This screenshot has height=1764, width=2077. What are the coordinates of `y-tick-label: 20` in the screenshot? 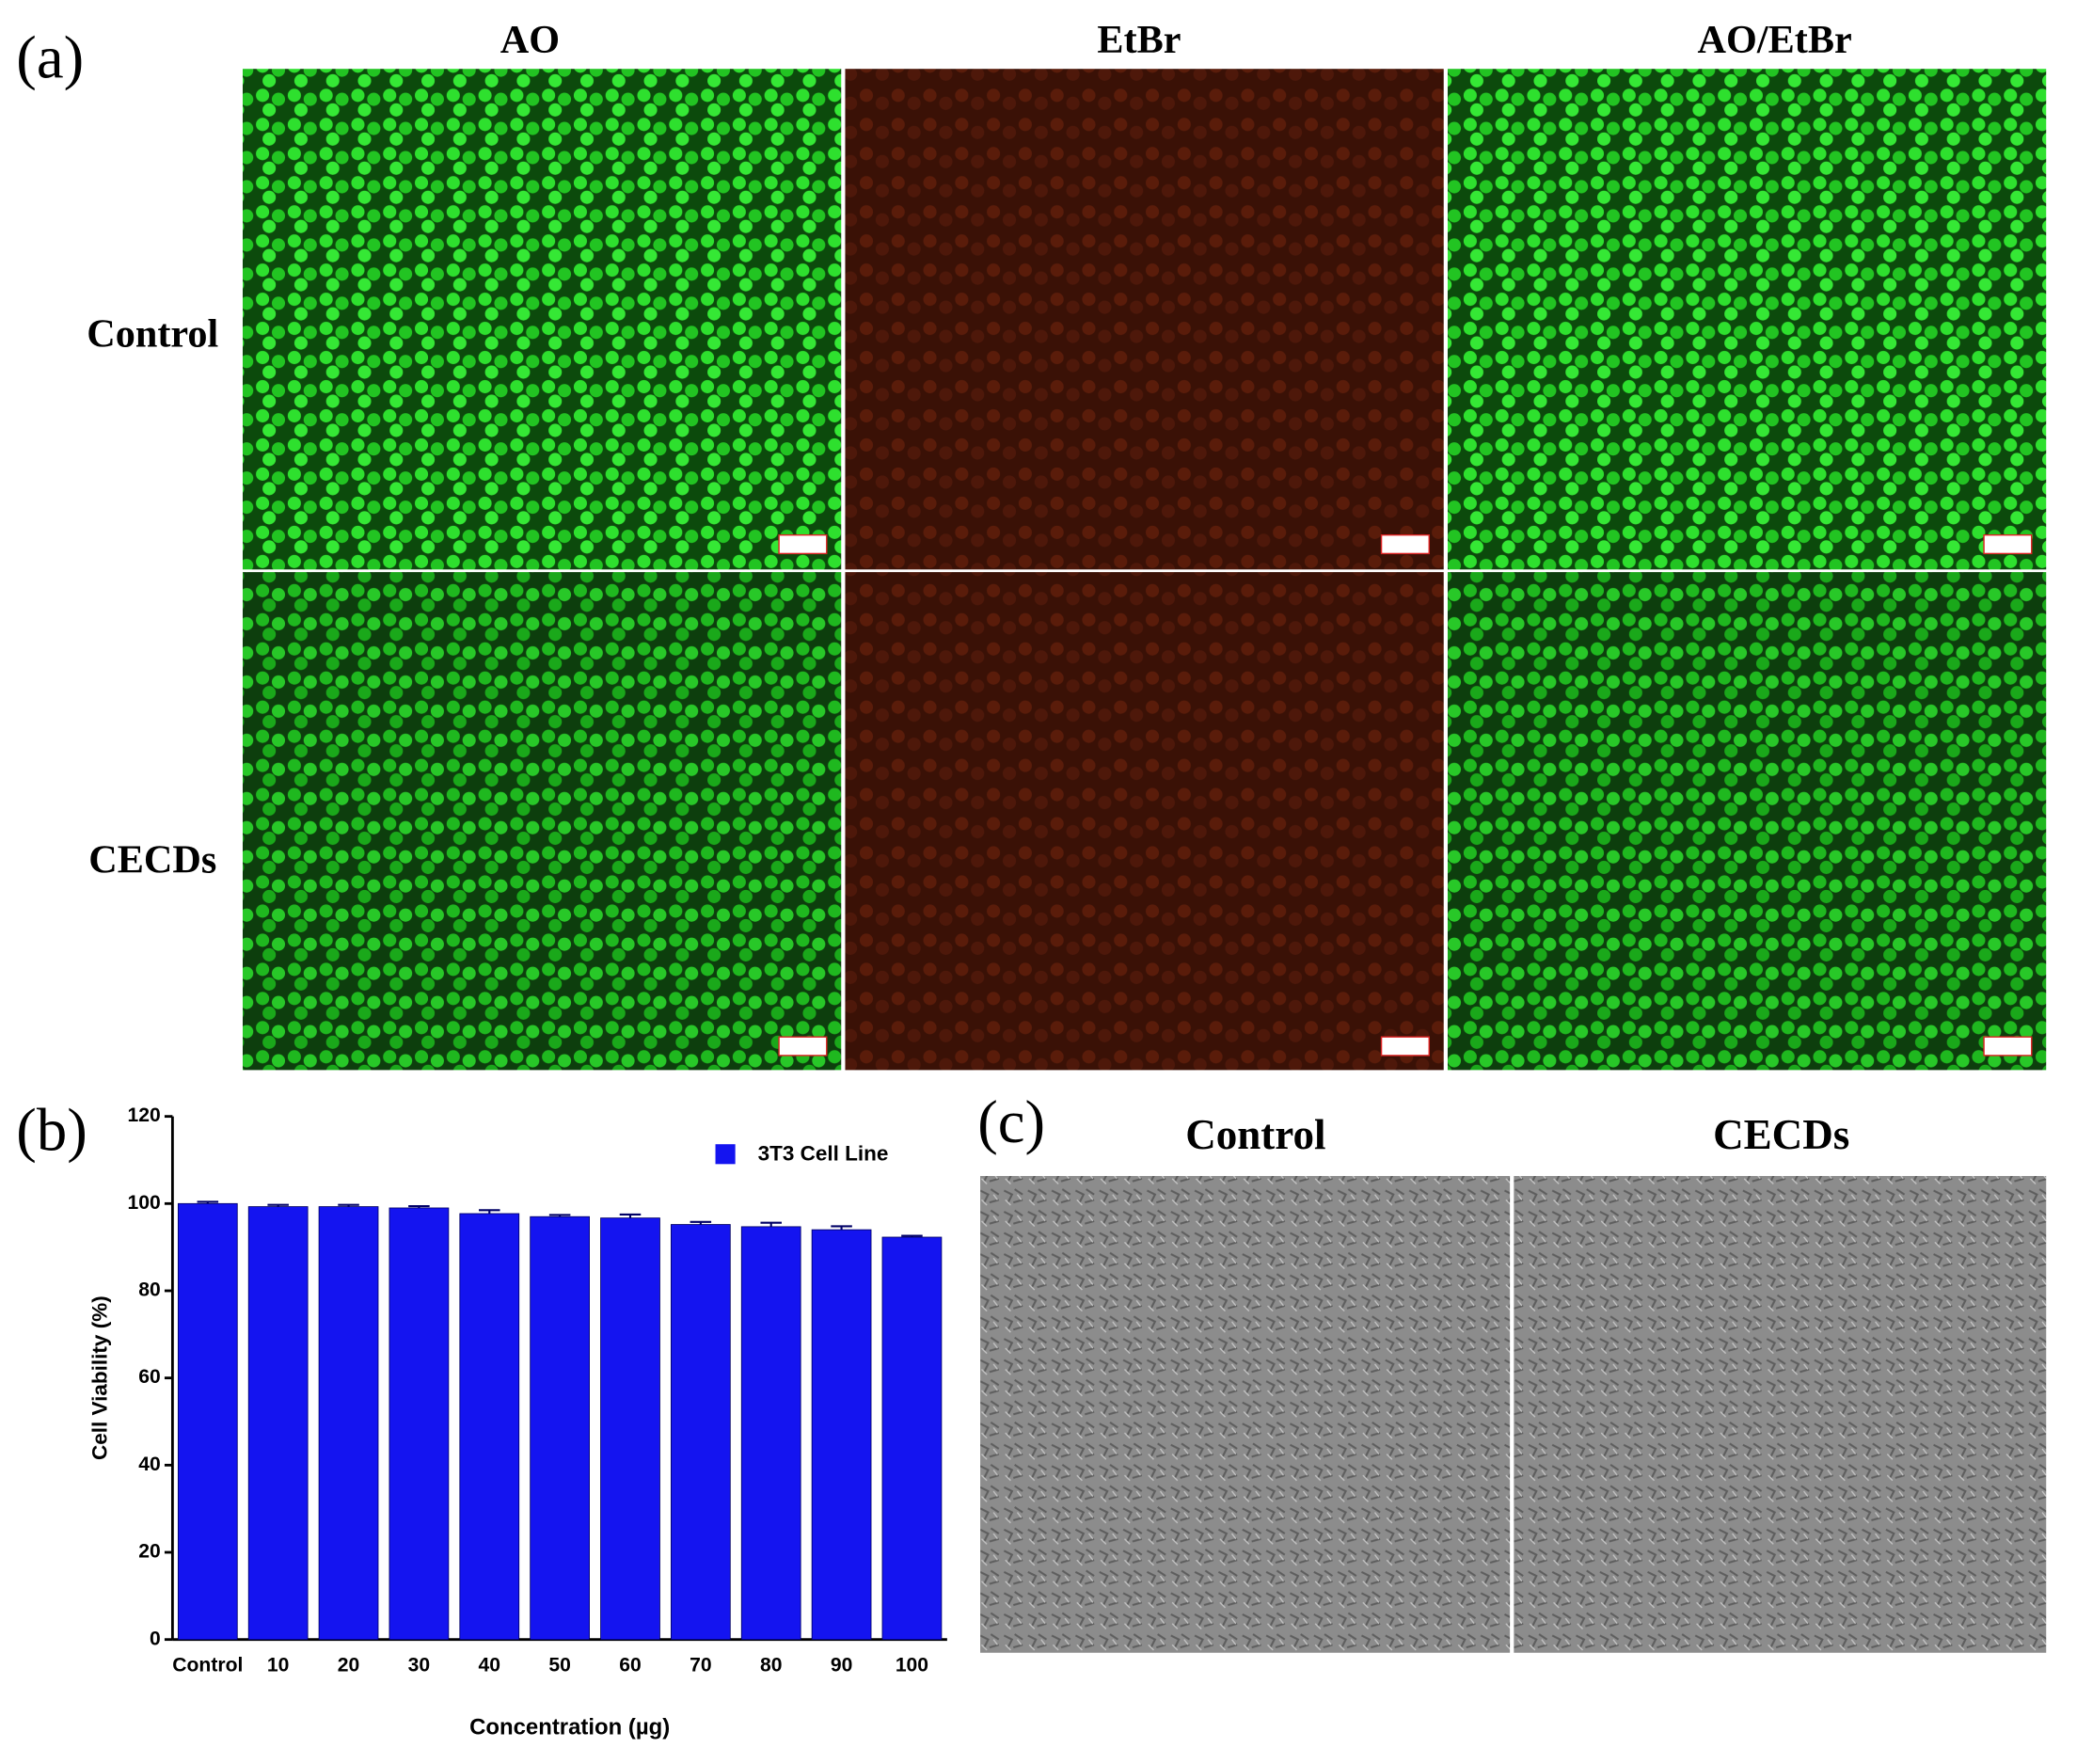 It's located at (149, 1552).